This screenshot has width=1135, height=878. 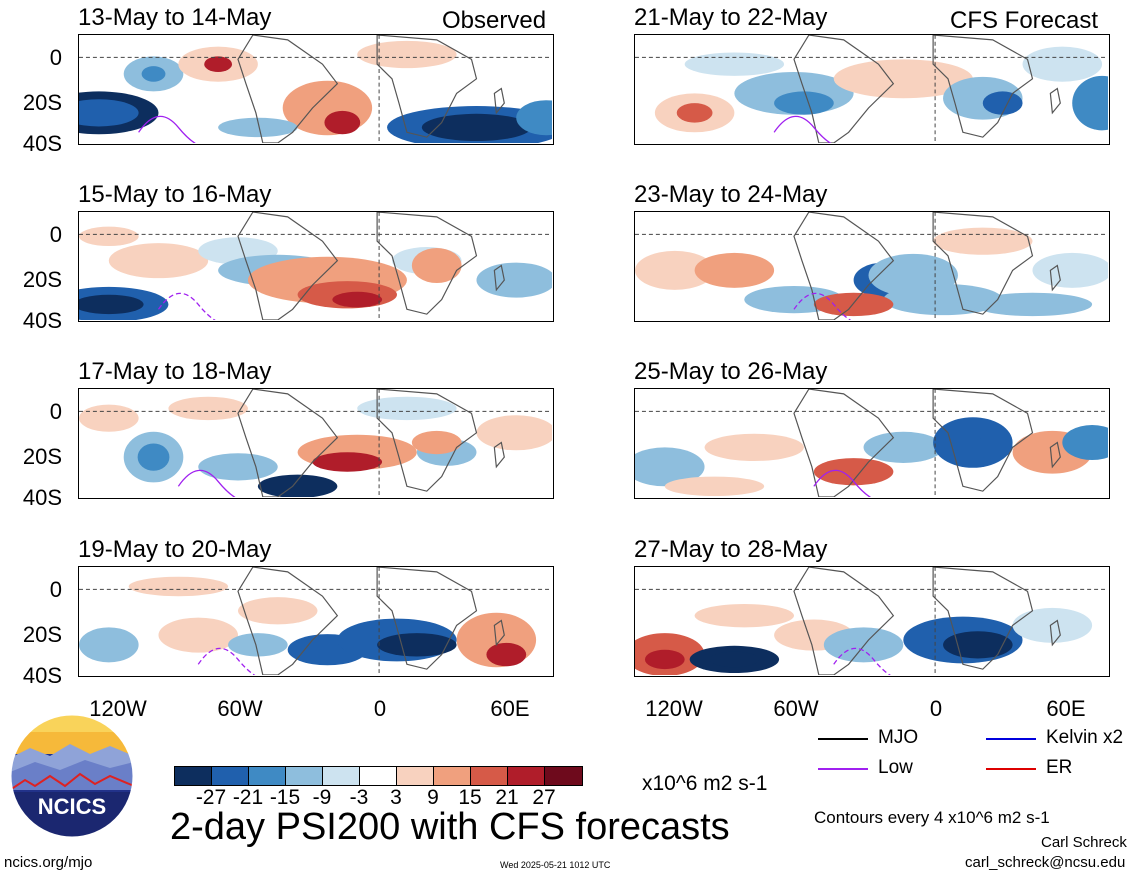 I want to click on colorbar-tick-label: 15, so click(x=470, y=797).